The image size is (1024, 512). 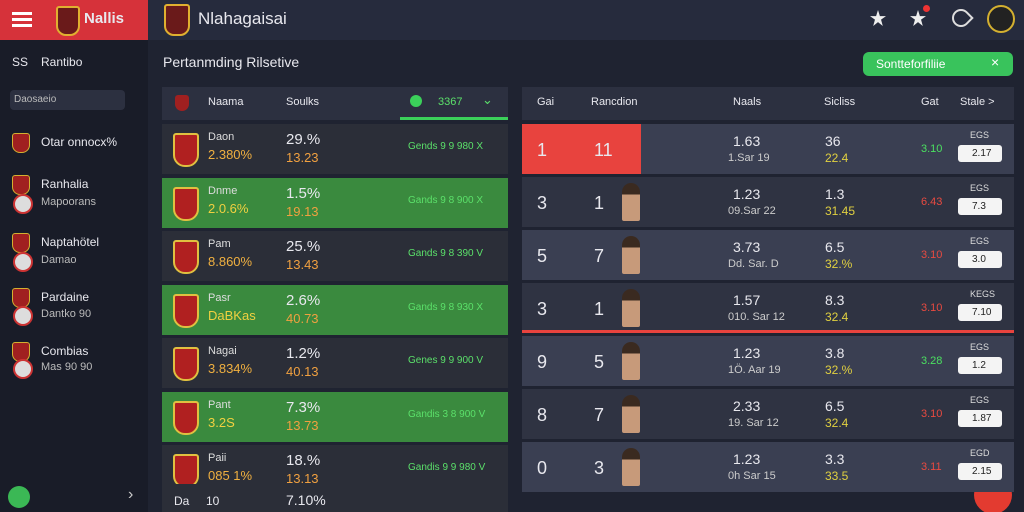 What do you see at coordinates (302, 371) in the screenshot?
I see `team-num: 40.13` at bounding box center [302, 371].